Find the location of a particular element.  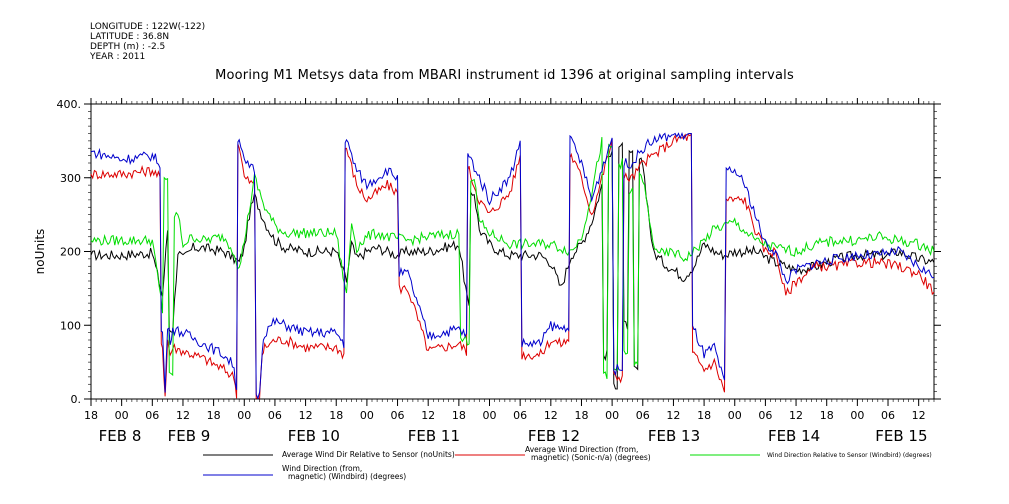

legend-label-2: Average Wind Direction (from, is located at coordinates (581, 449).